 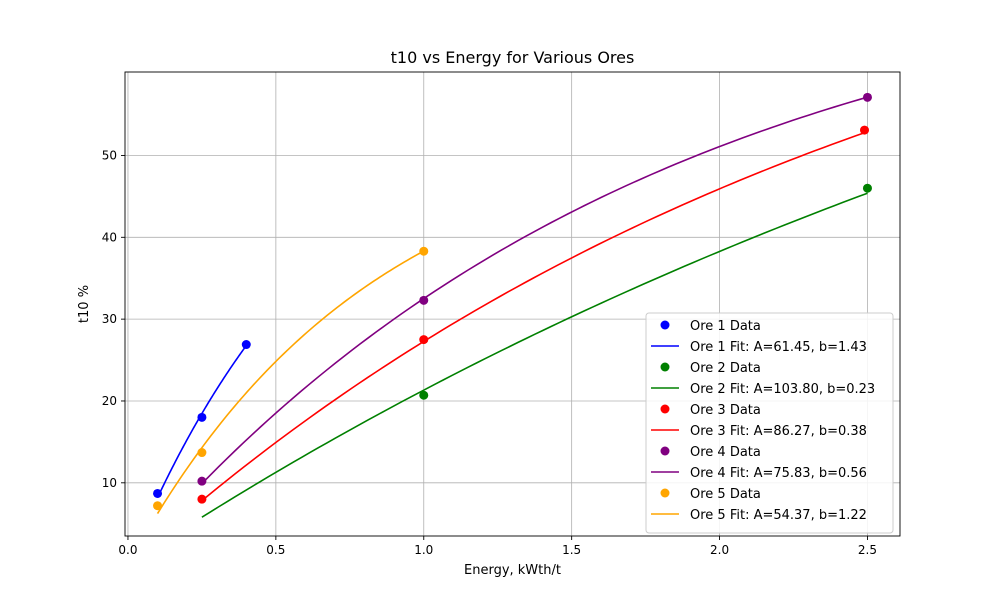 What do you see at coordinates (719, 550) in the screenshot?
I see `x-tick-label: 2.0` at bounding box center [719, 550].